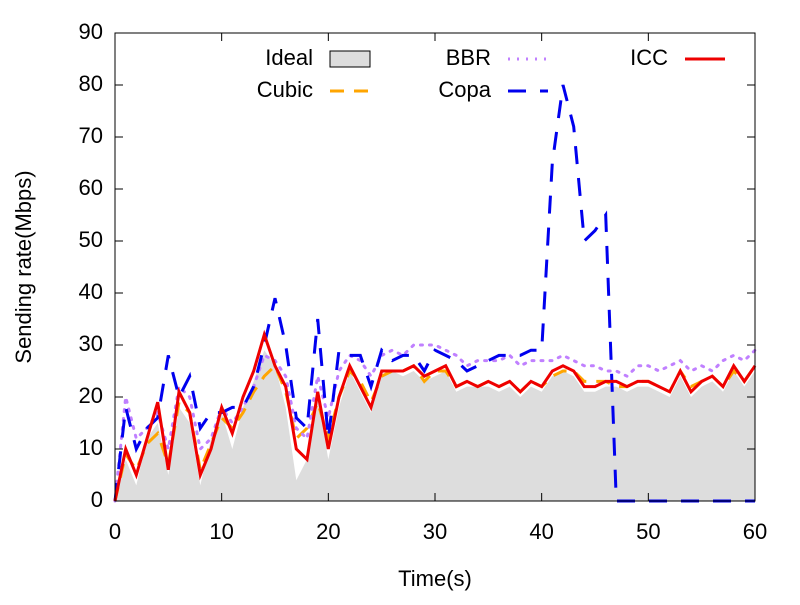 This screenshot has height=605, width=800. Describe the element at coordinates (91, 31) in the screenshot. I see `y-tick-label: 90` at that location.